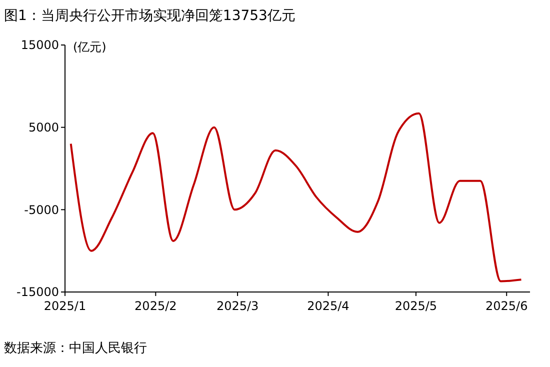 This screenshot has height=367, width=550. Describe the element at coordinates (150, 16) in the screenshot. I see `chart-title: 图1：当周央行公开市场实现净回笼13753亿元` at that location.